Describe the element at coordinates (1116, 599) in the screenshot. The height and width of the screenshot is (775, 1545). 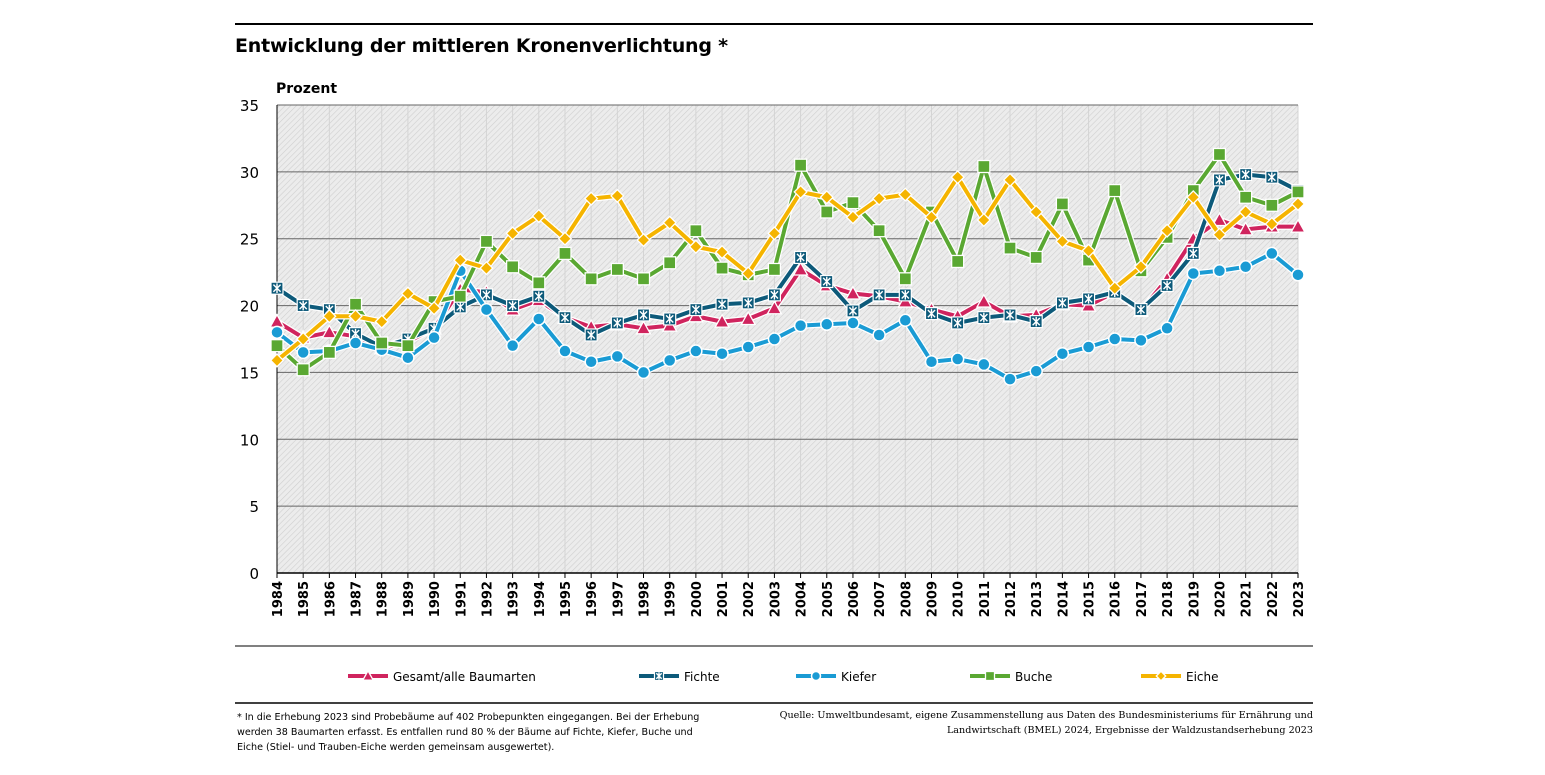
I see `x-tick-label: 2016` at that location.